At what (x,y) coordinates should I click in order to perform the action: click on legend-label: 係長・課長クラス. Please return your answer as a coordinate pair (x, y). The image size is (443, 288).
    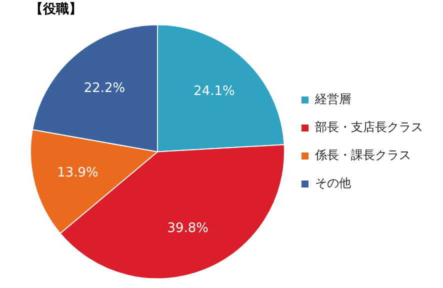
    Looking at the image, I should click on (362, 155).